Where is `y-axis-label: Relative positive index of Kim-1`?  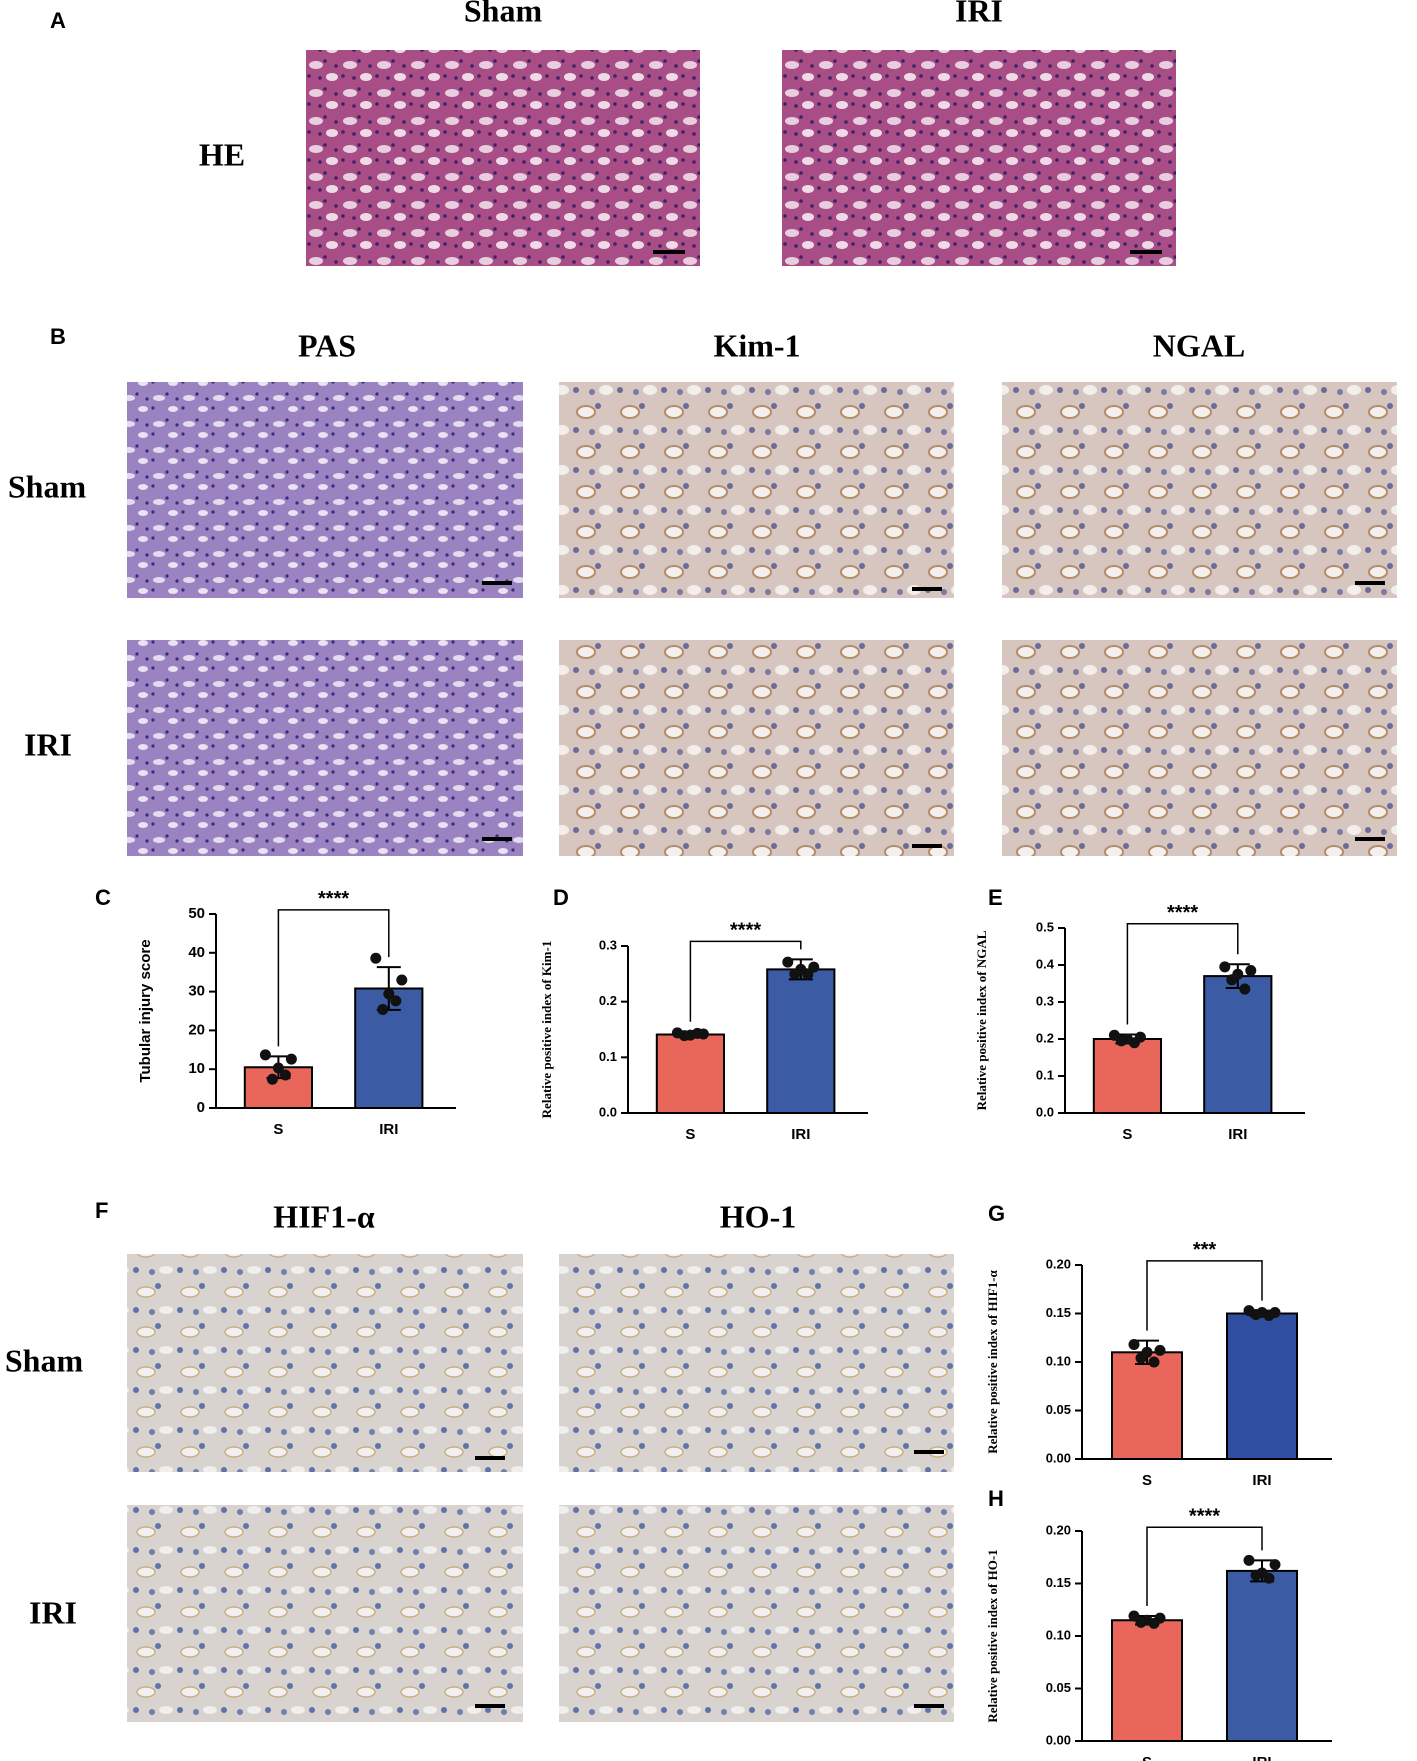
y-axis-label: Relative positive index of Kim-1 is located at coordinates (546, 1030).